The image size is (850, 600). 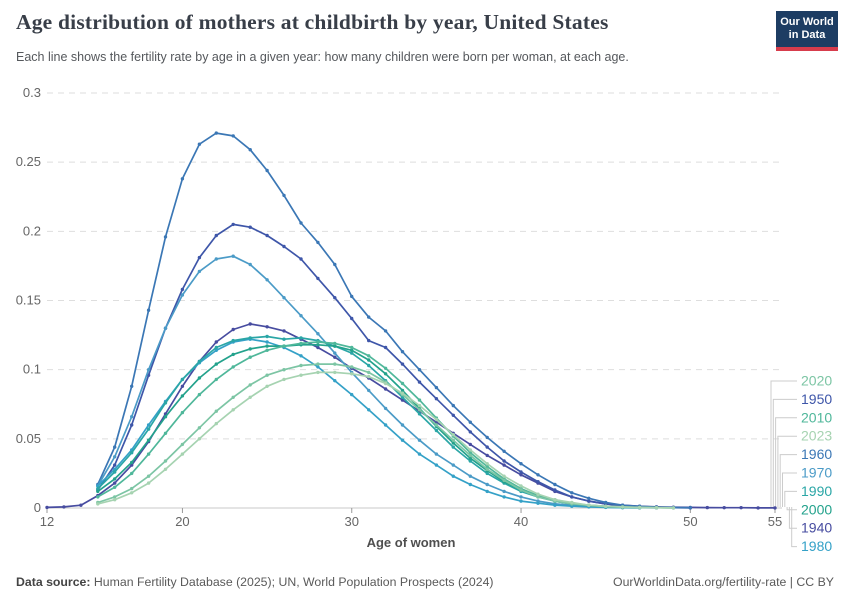 I want to click on legend-label-1960: 1960, so click(x=816, y=454).